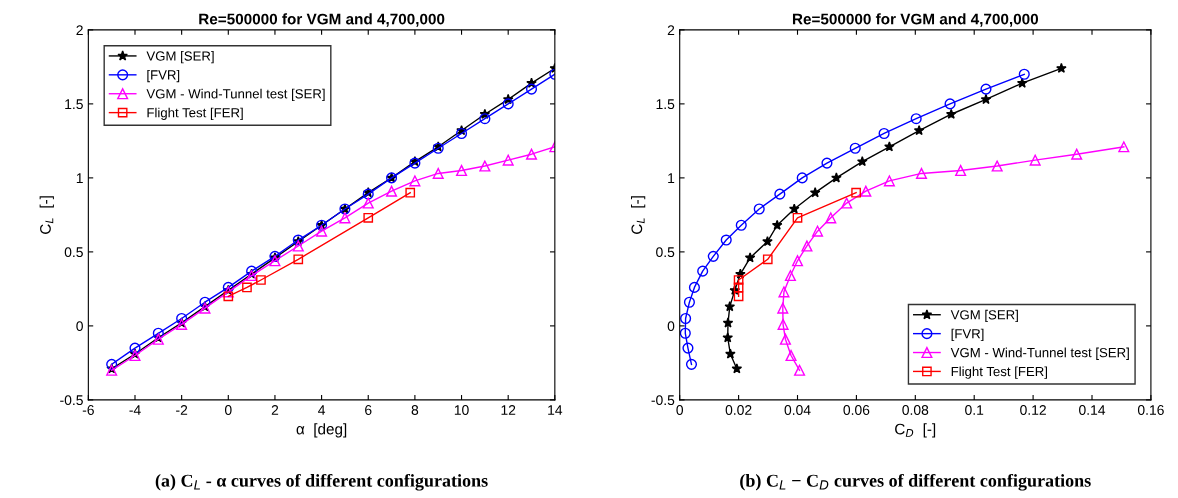  Describe the element at coordinates (1150, 410) in the screenshot. I see `x-tick-label: 0.16` at that location.